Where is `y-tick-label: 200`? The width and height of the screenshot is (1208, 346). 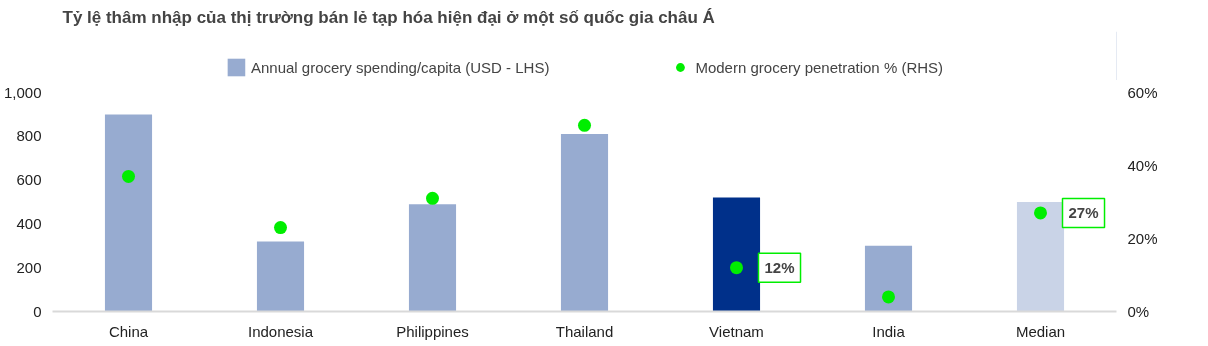 y-tick-label: 200 is located at coordinates (29, 267).